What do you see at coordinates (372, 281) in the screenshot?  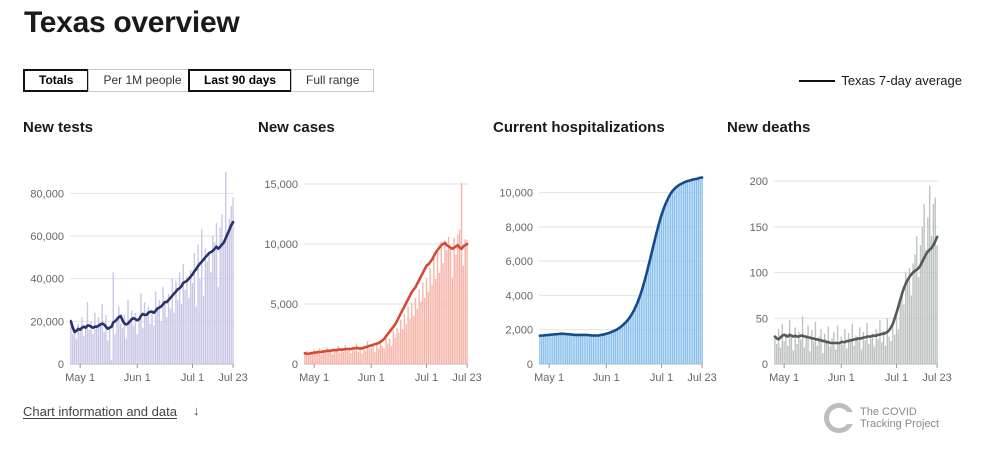 I see `chart-new-cases: 0 5,000 10,000 15,000 May 1 Jun 1 Jul 1 Jul 23` at bounding box center [372, 281].